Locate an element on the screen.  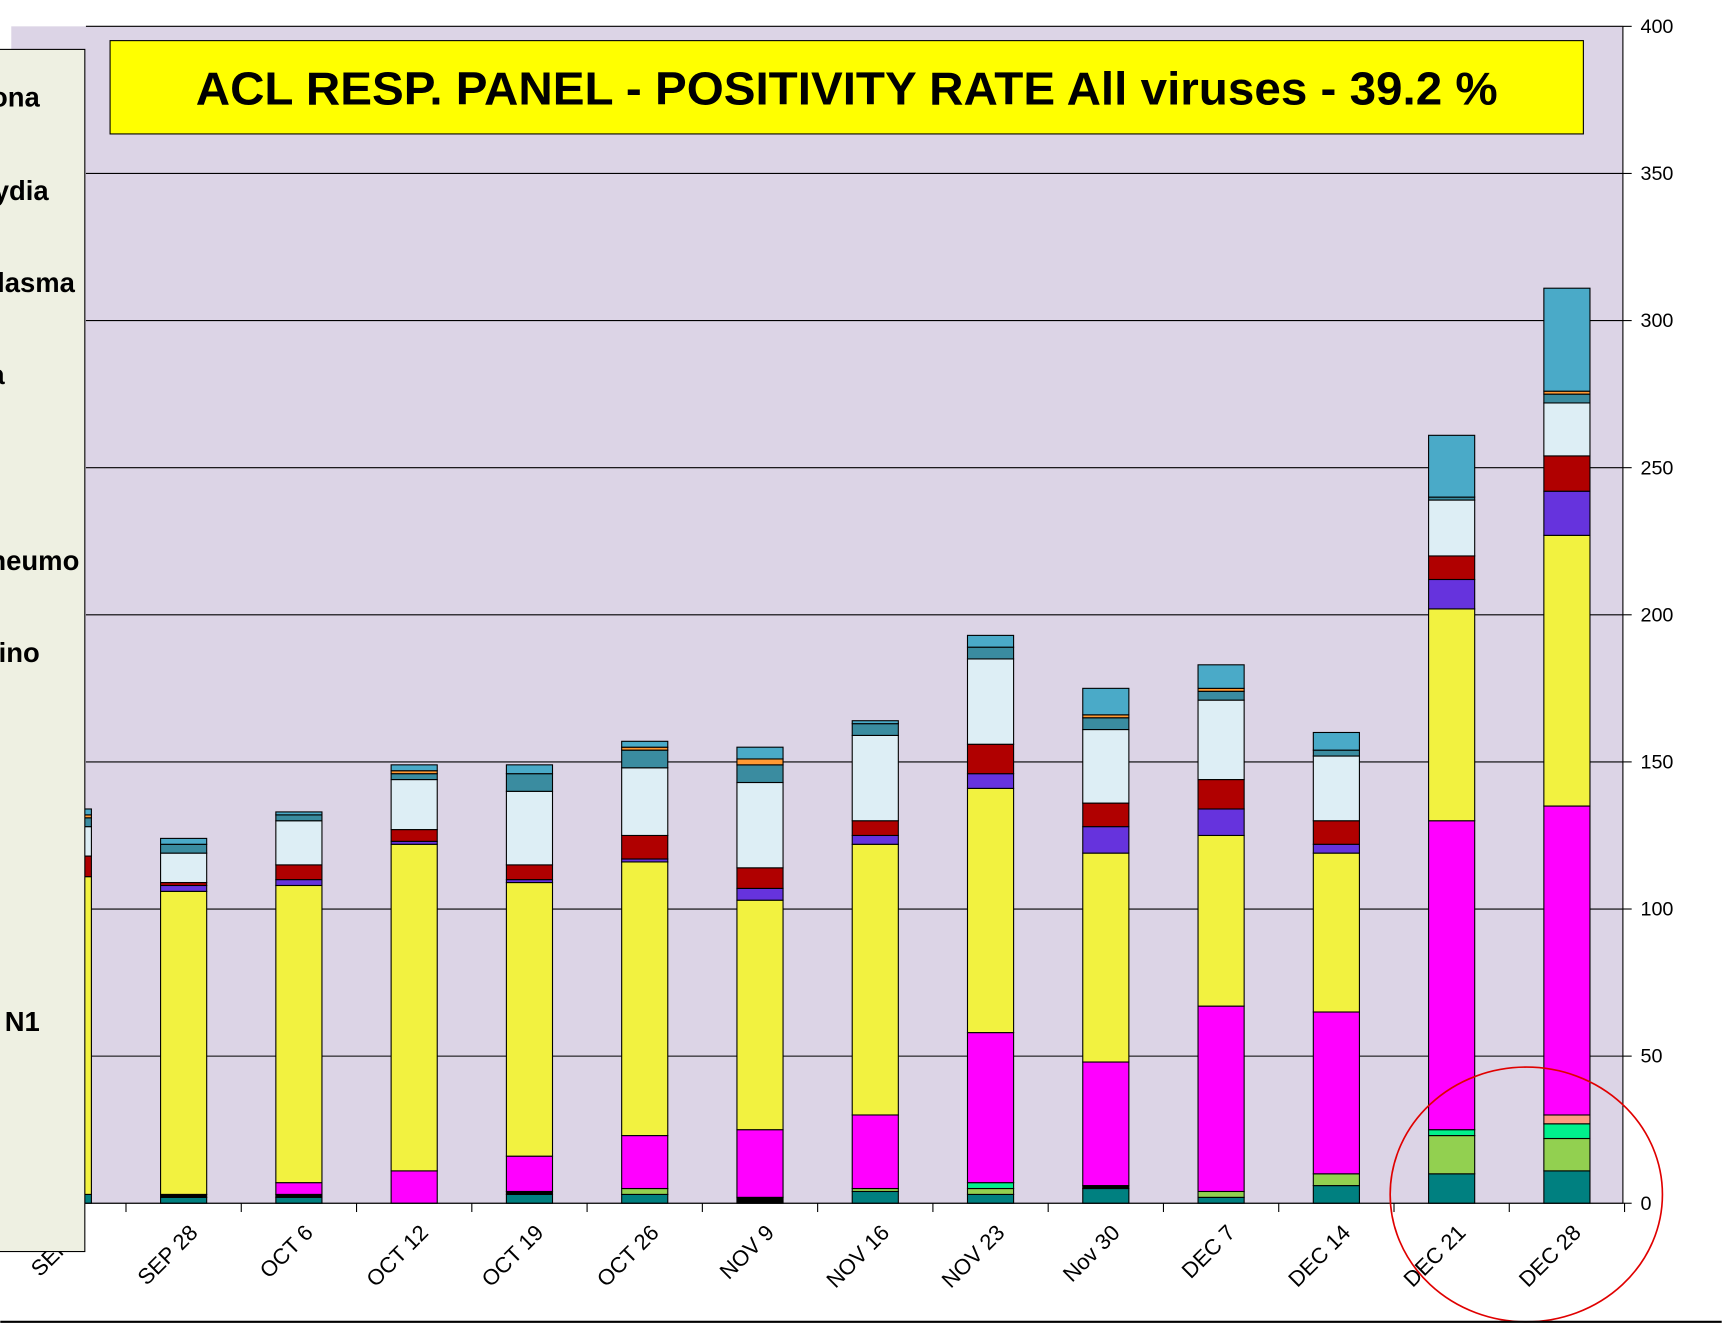
x-tick-label: OCT 19 is located at coordinates (513, 1256).